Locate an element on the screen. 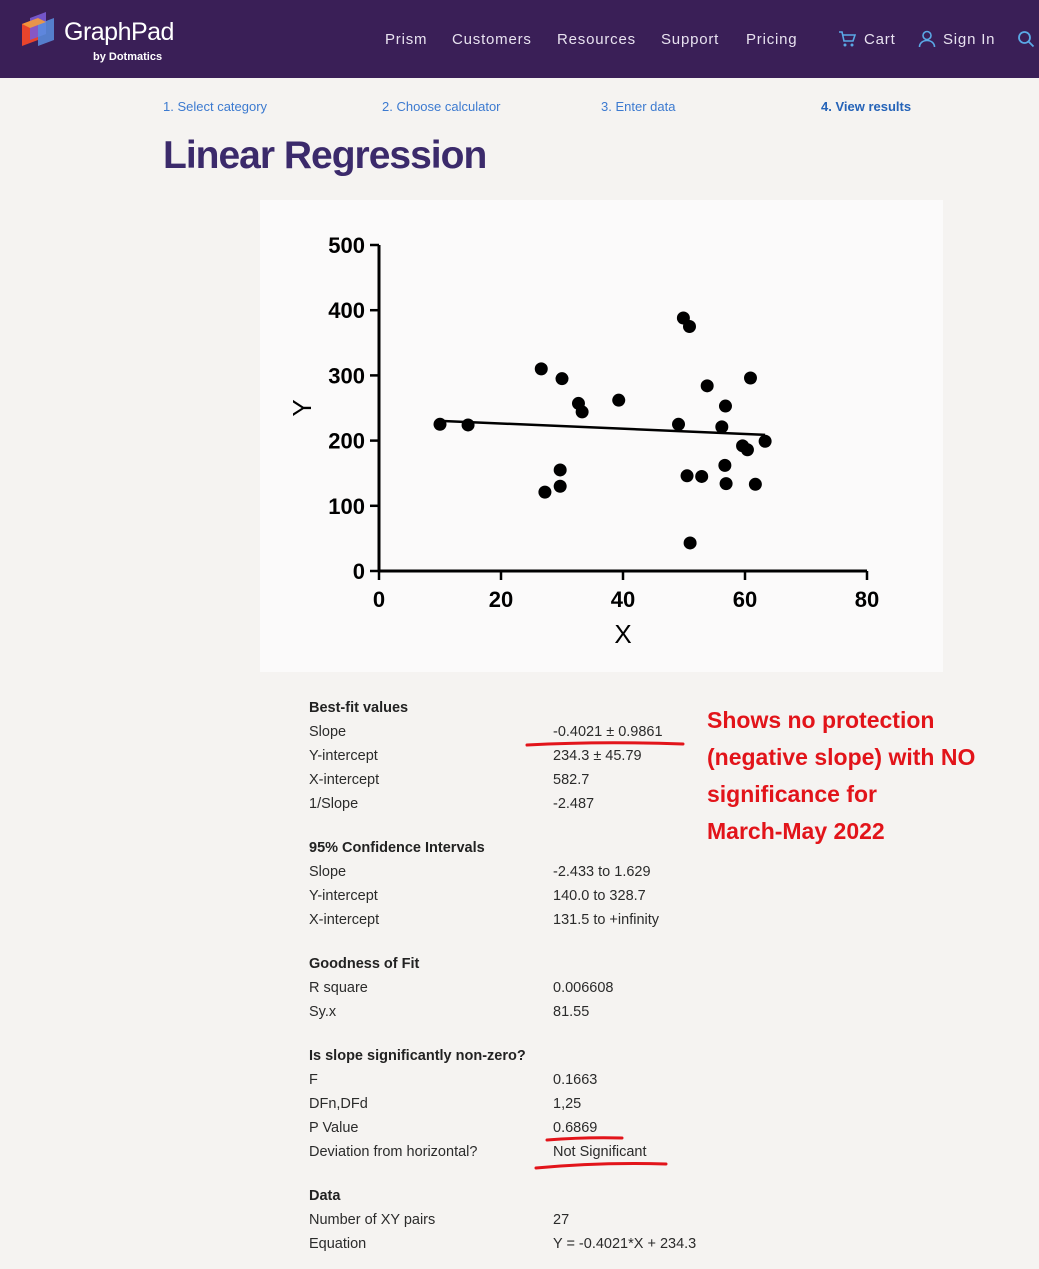 Image resolution: width=1039 pixels, height=1269 pixels. result-label: Equation is located at coordinates (338, 1244).